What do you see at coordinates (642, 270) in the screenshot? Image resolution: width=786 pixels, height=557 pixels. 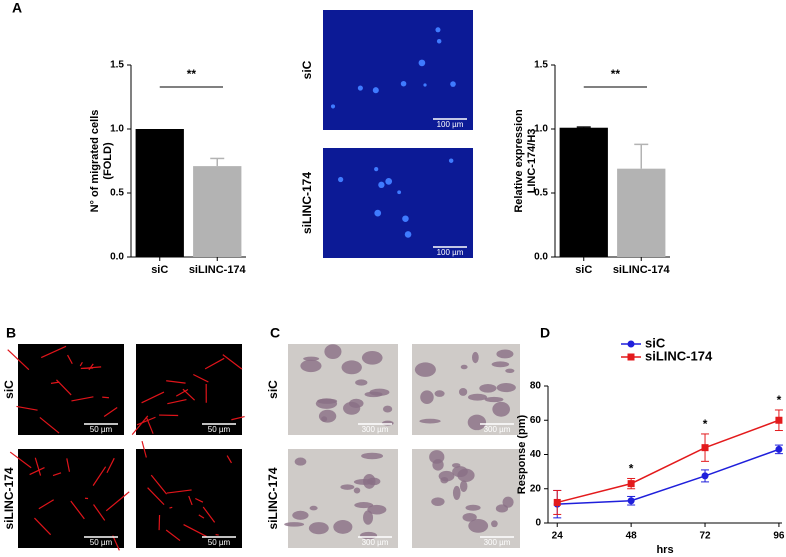 I see `x-tick-label: siLINC-174` at bounding box center [642, 270].